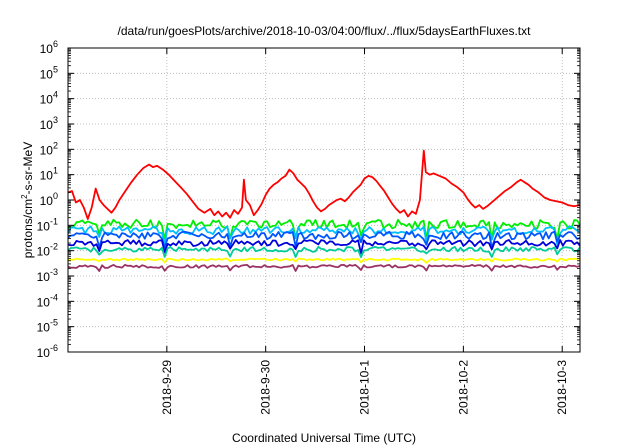 Image resolution: width=640 pixels, height=448 pixels. I want to click on y-tick-label: 10⁶, so click(49, 47).